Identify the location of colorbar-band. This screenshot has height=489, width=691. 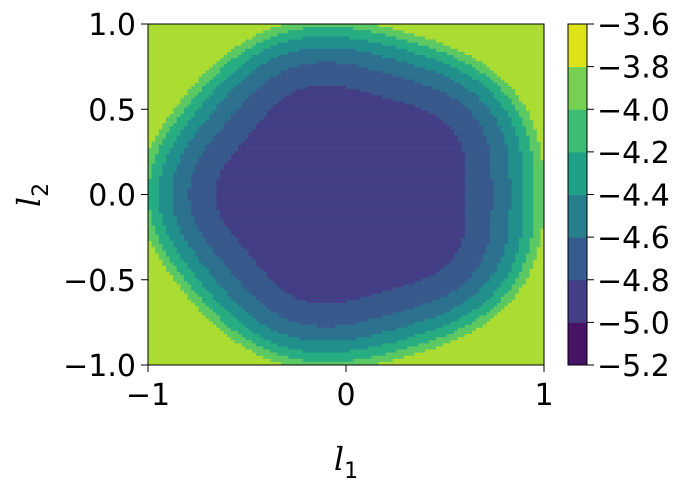
(577, 173).